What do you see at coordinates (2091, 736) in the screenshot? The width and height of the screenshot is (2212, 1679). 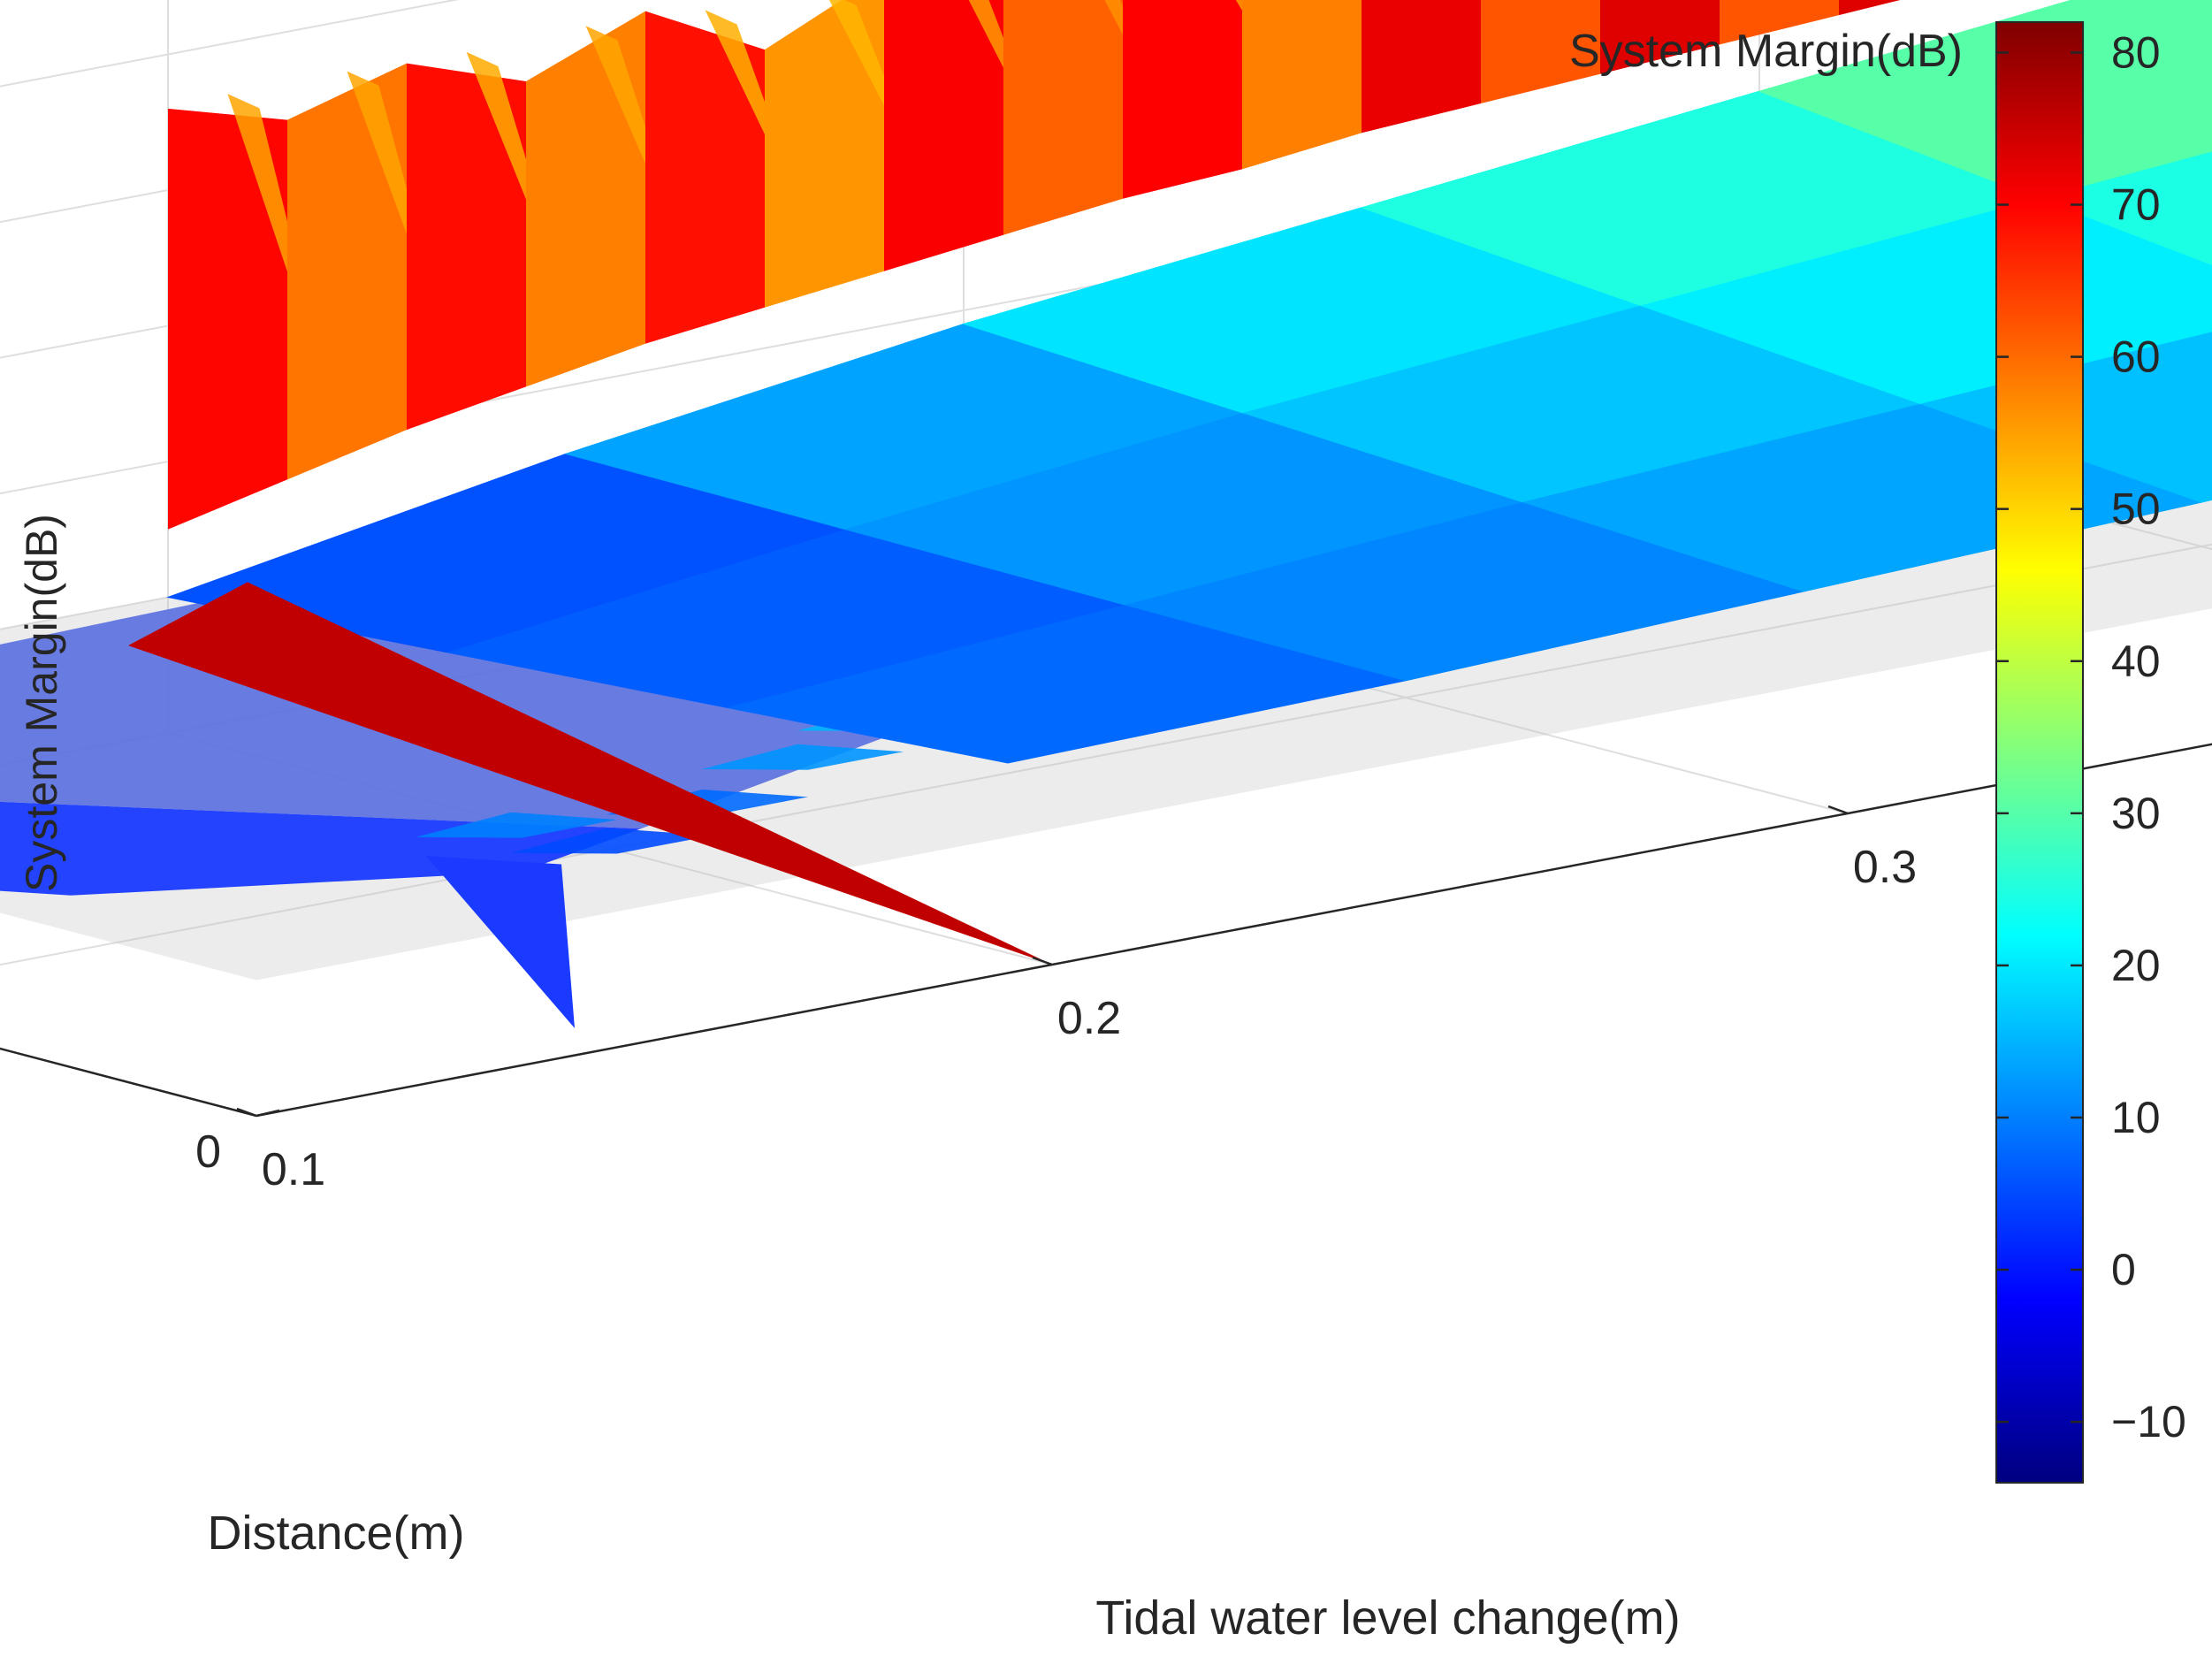 I see `colorbar-ticks: −10 0 10 20 30 40 50 60 70 80` at bounding box center [2091, 736].